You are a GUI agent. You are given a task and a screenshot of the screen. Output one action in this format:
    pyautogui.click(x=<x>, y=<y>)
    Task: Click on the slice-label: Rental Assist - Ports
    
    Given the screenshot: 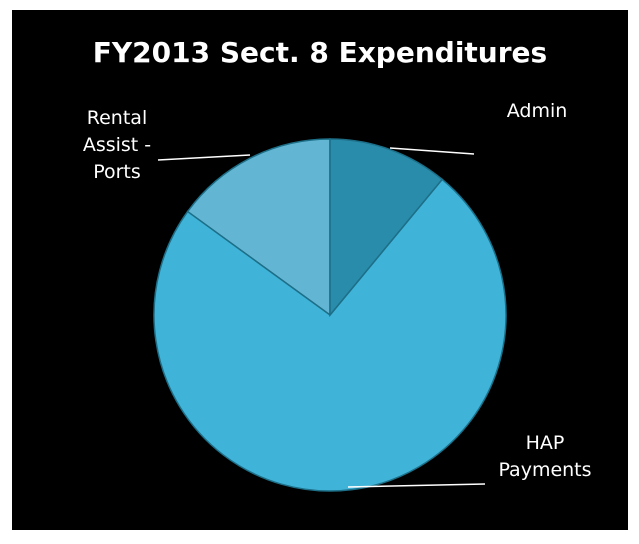 What is the action you would take?
    pyautogui.click(x=117, y=145)
    